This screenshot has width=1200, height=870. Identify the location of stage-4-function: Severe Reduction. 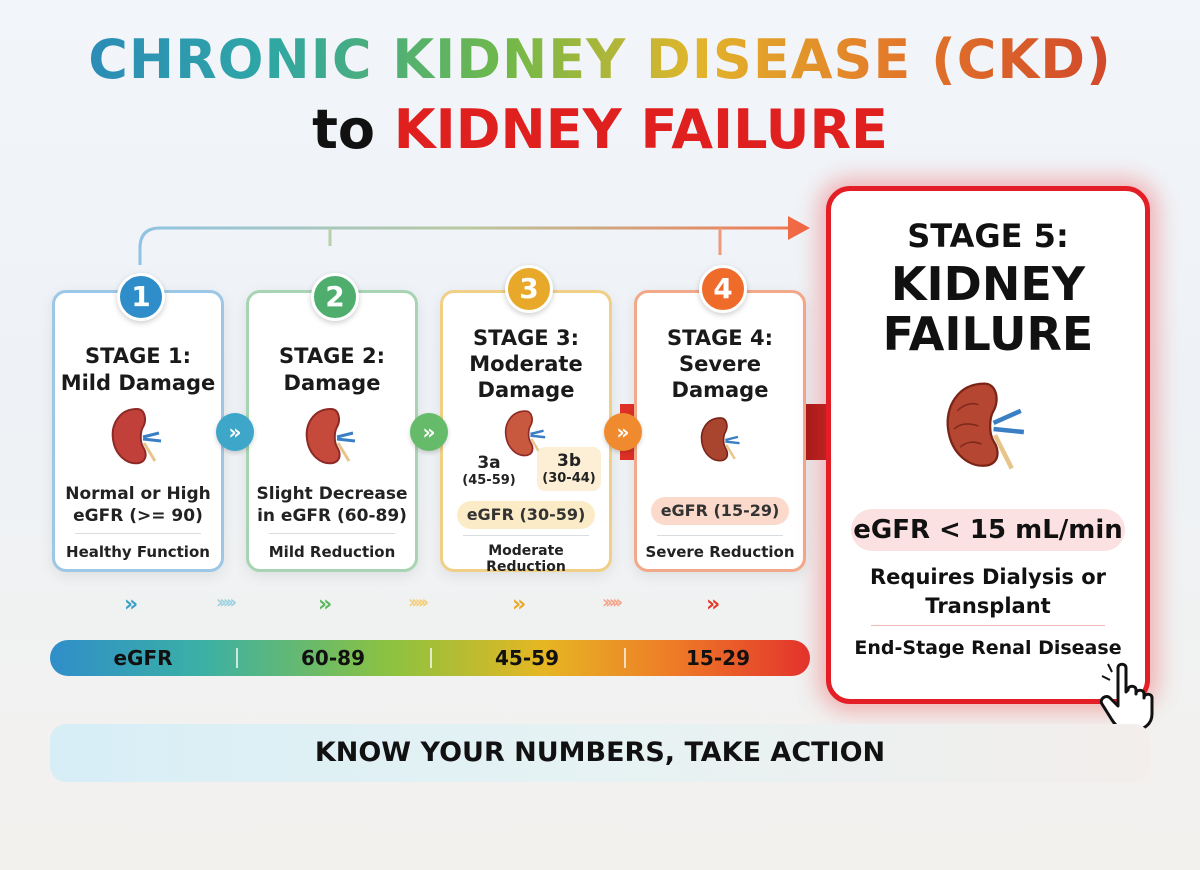
(720, 552).